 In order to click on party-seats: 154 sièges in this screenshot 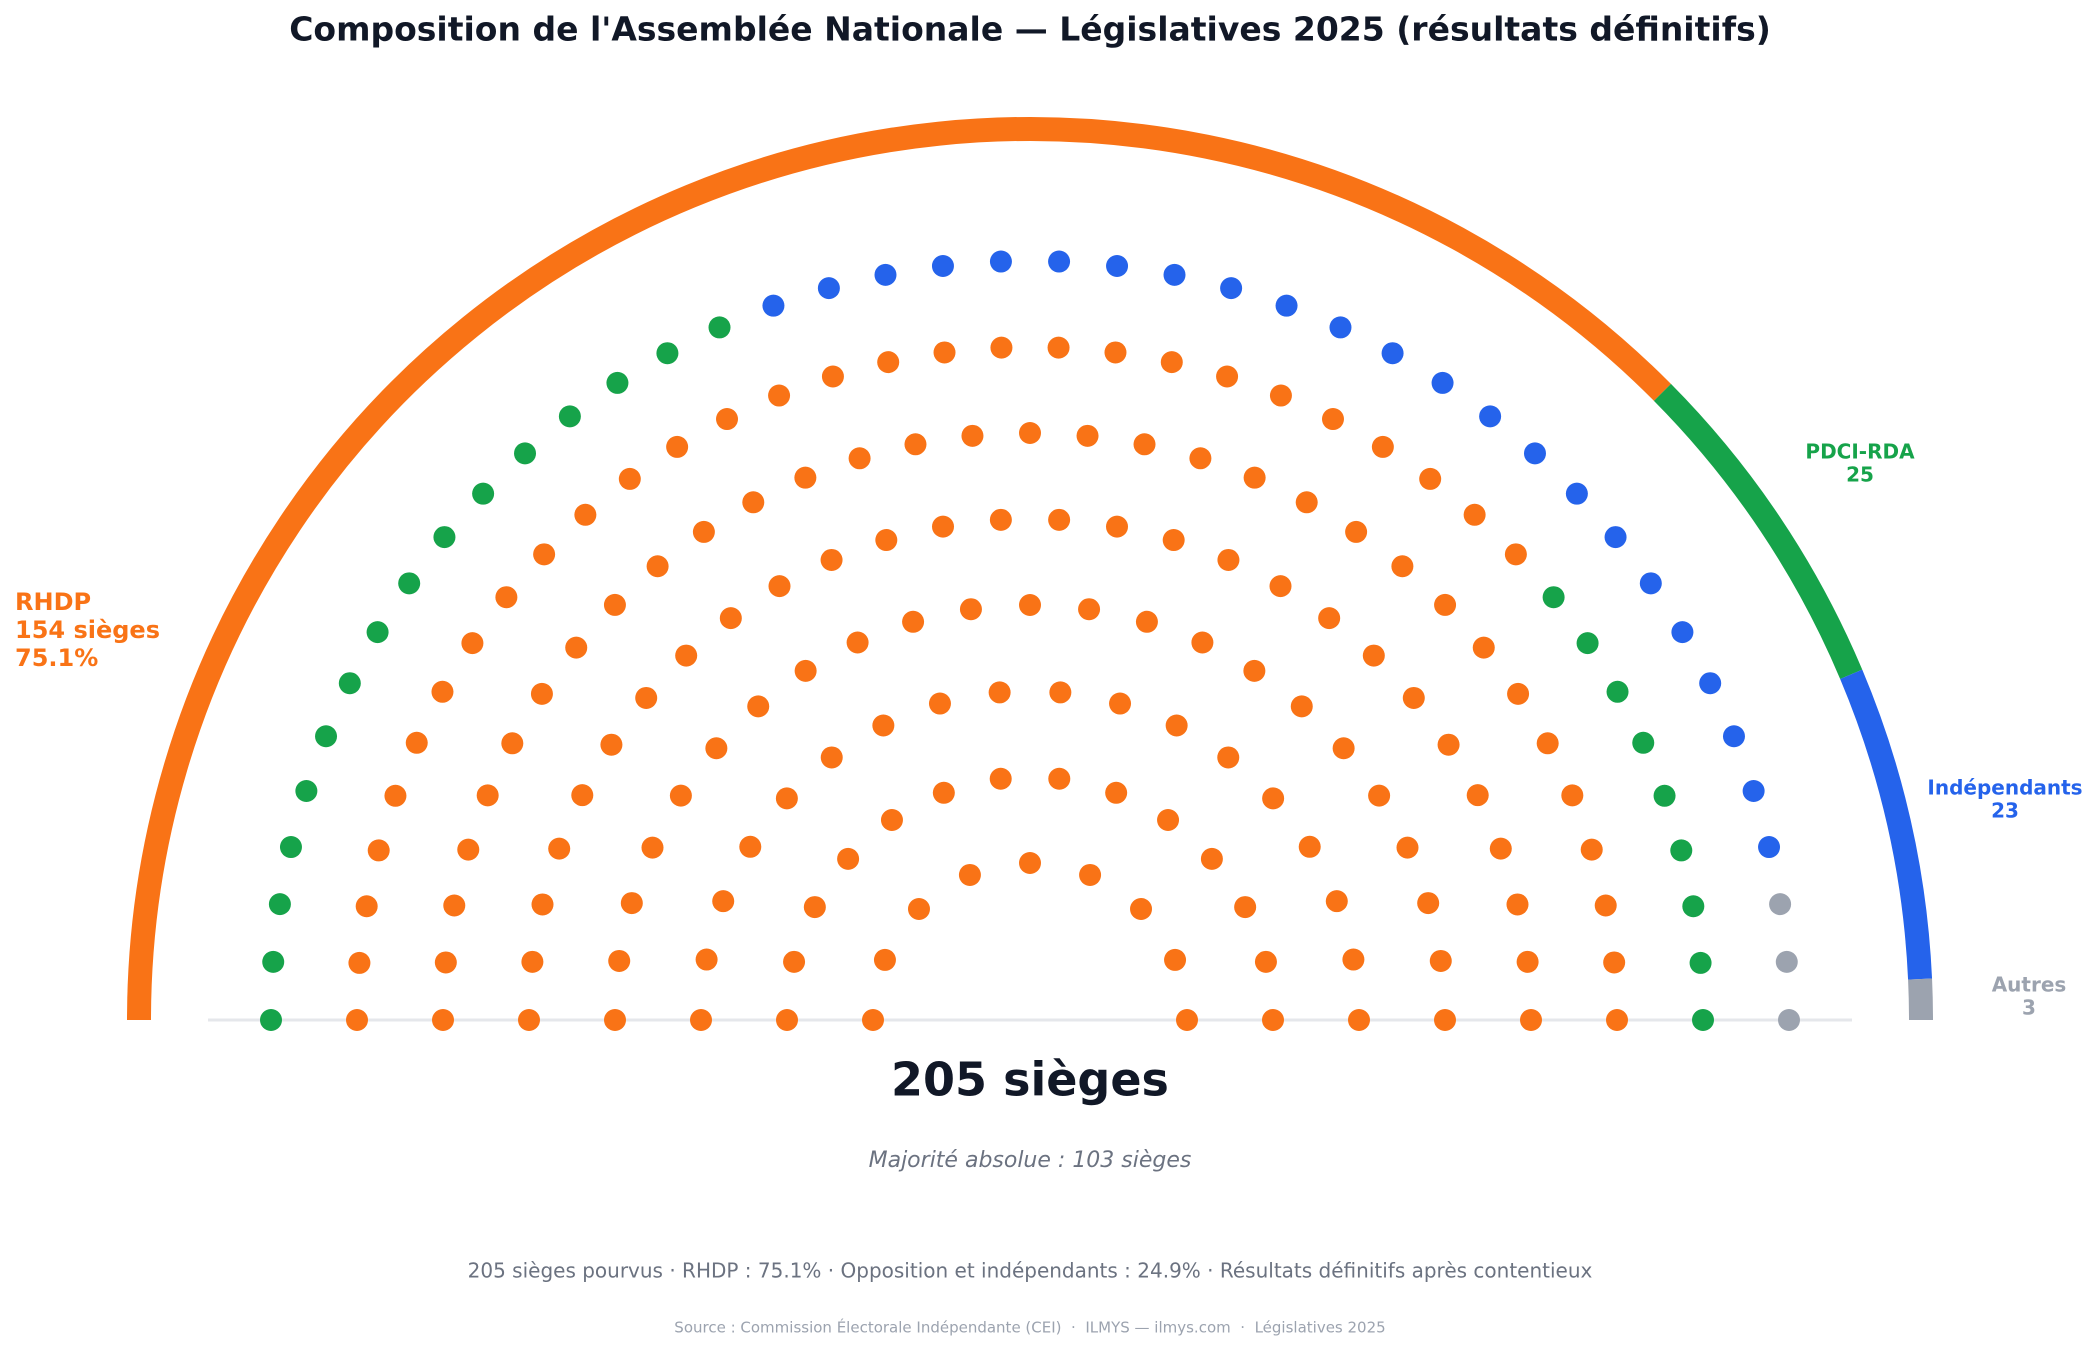, I will do `click(87, 630)`.